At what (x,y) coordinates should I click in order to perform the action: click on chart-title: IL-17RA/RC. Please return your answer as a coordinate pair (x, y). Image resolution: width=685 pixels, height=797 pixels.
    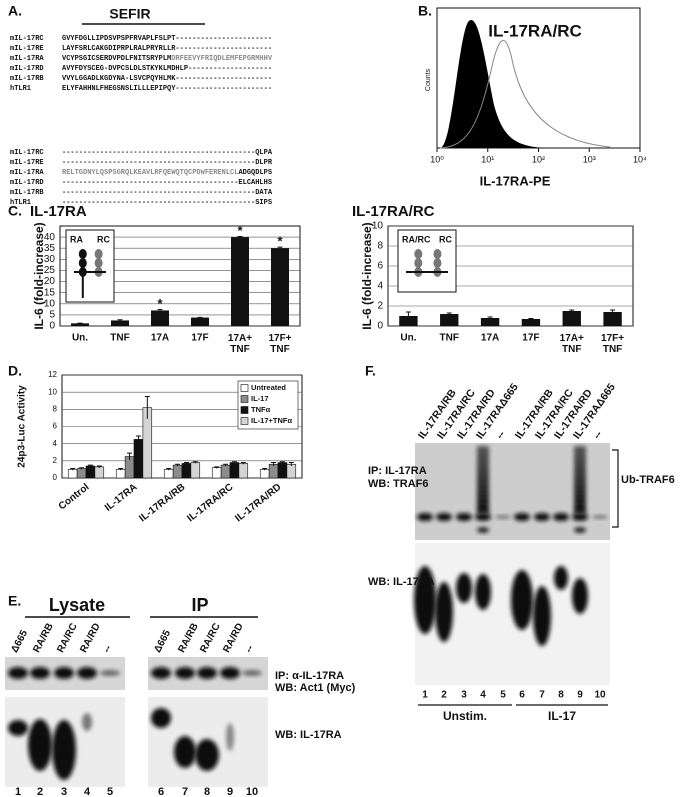
    Looking at the image, I should click on (393, 211).